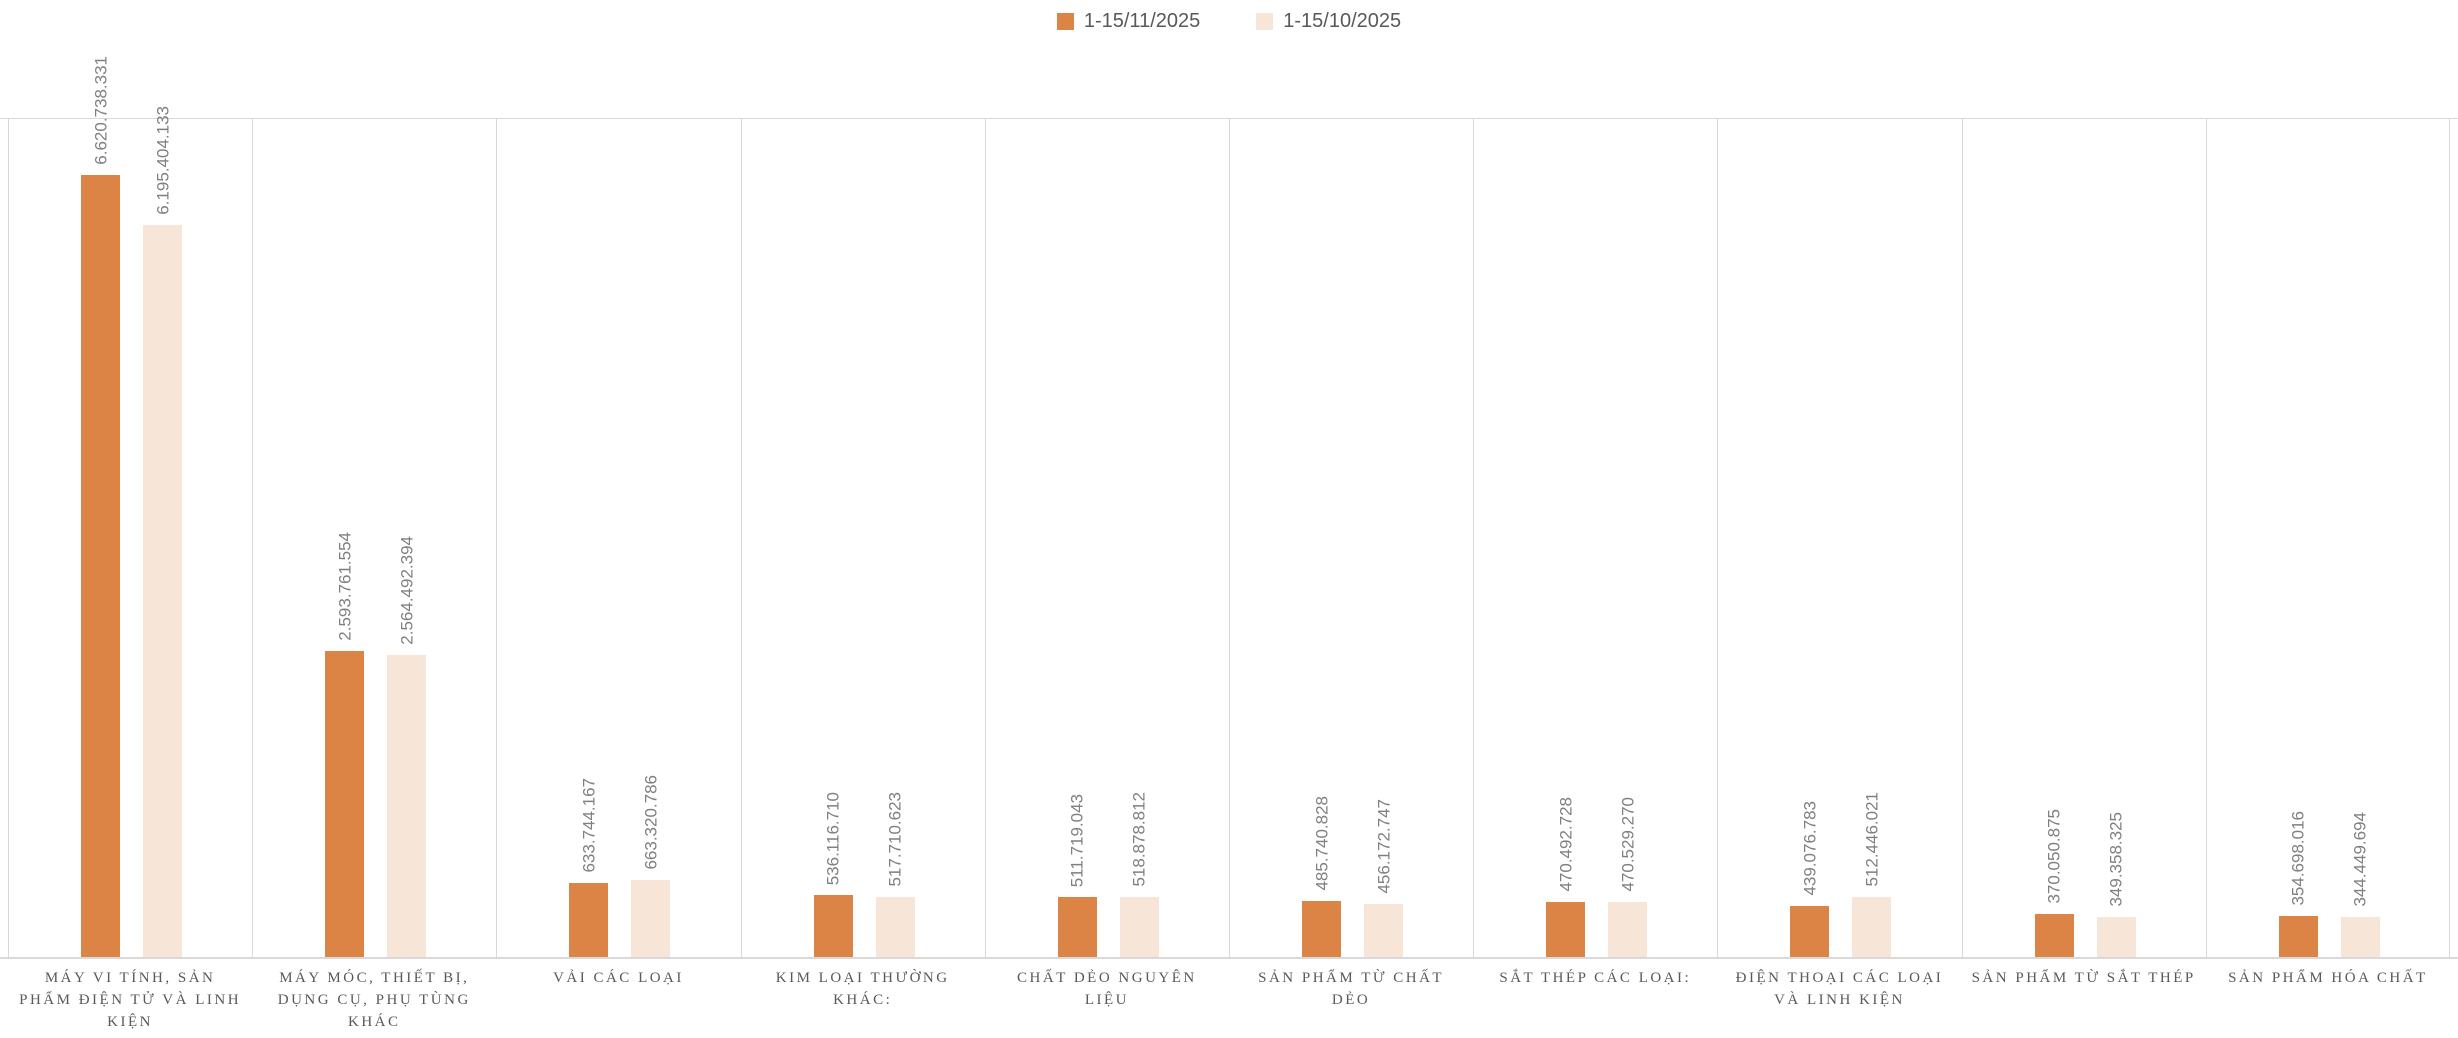 The height and width of the screenshot is (1038, 2458). I want to click on value-label-series2: 470.529.270, so click(1628, 844).